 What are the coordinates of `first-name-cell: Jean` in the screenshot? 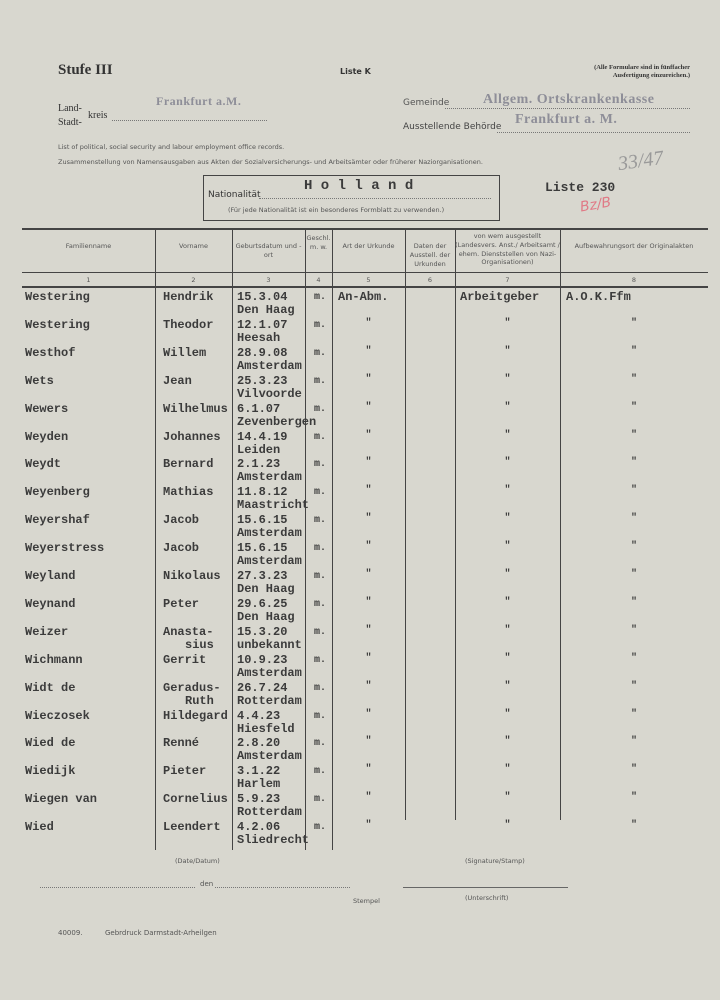 It's located at (177, 380).